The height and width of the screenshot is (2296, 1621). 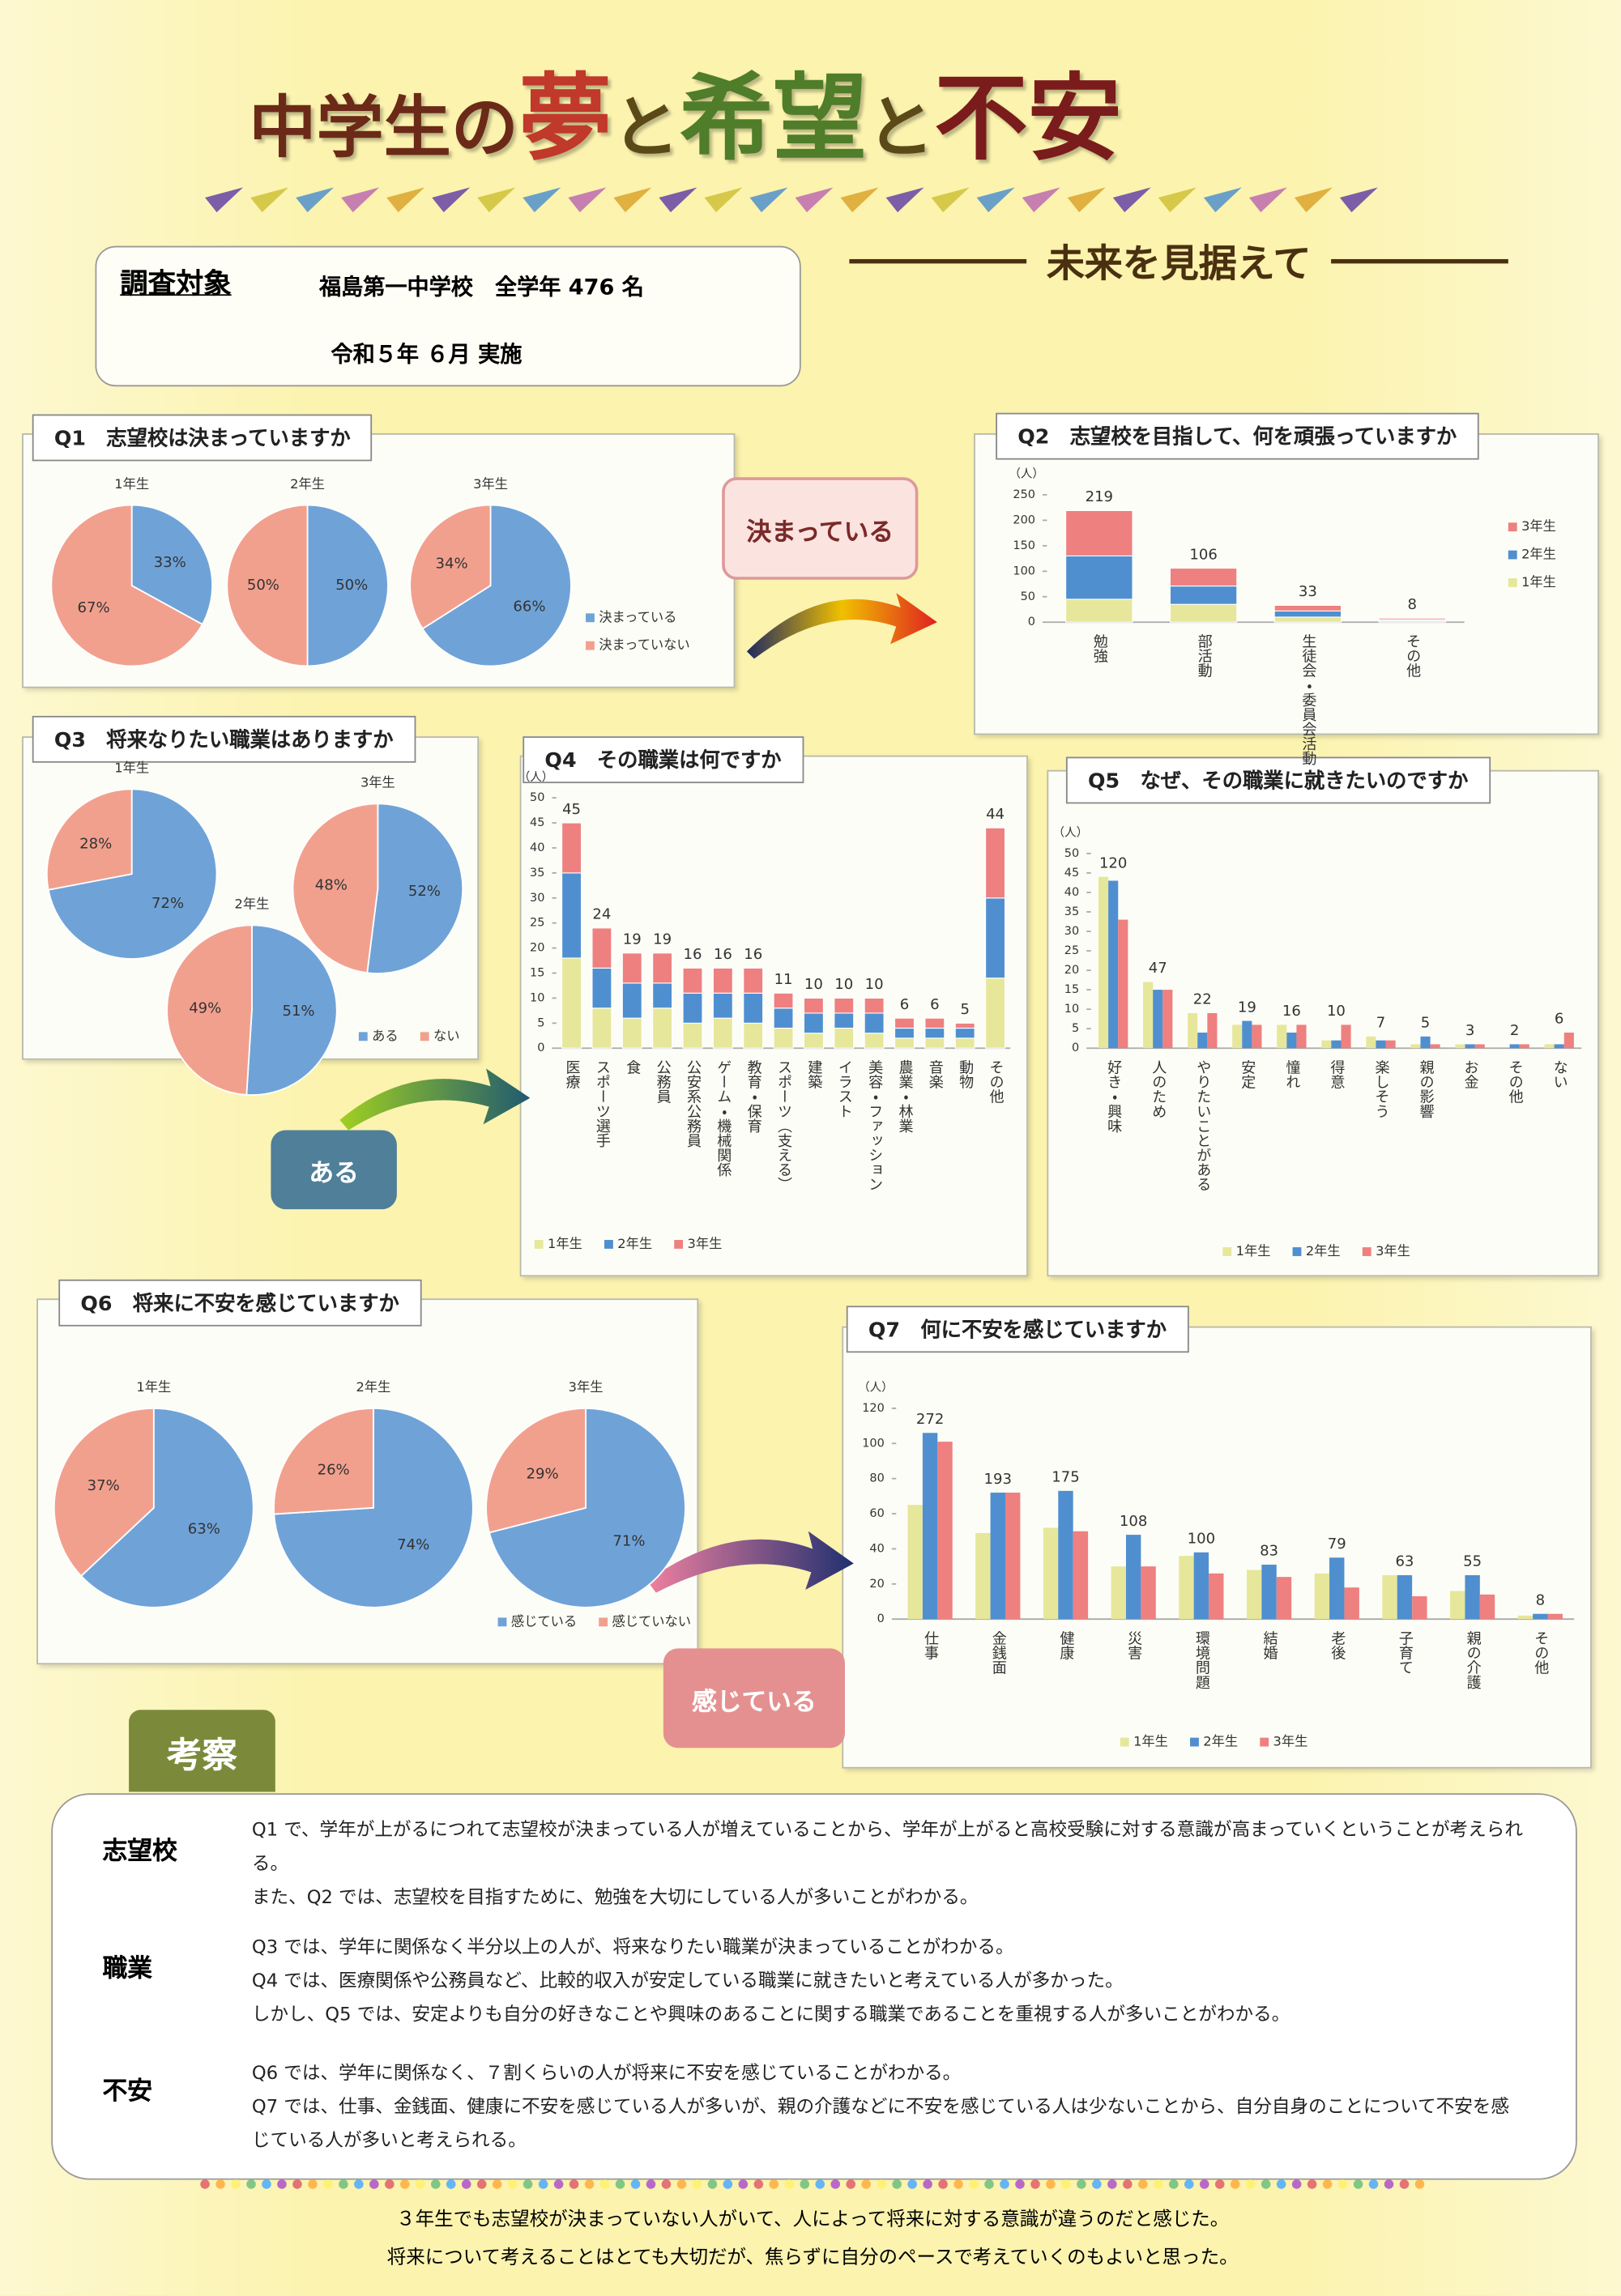 What do you see at coordinates (565, 121) in the screenshot?
I see `title-part: 夢` at bounding box center [565, 121].